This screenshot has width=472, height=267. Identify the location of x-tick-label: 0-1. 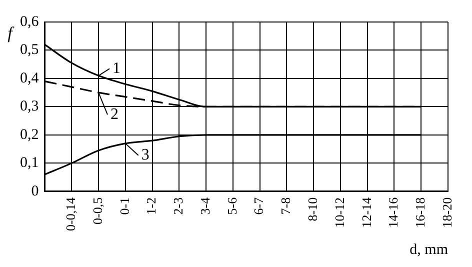
(124, 206).